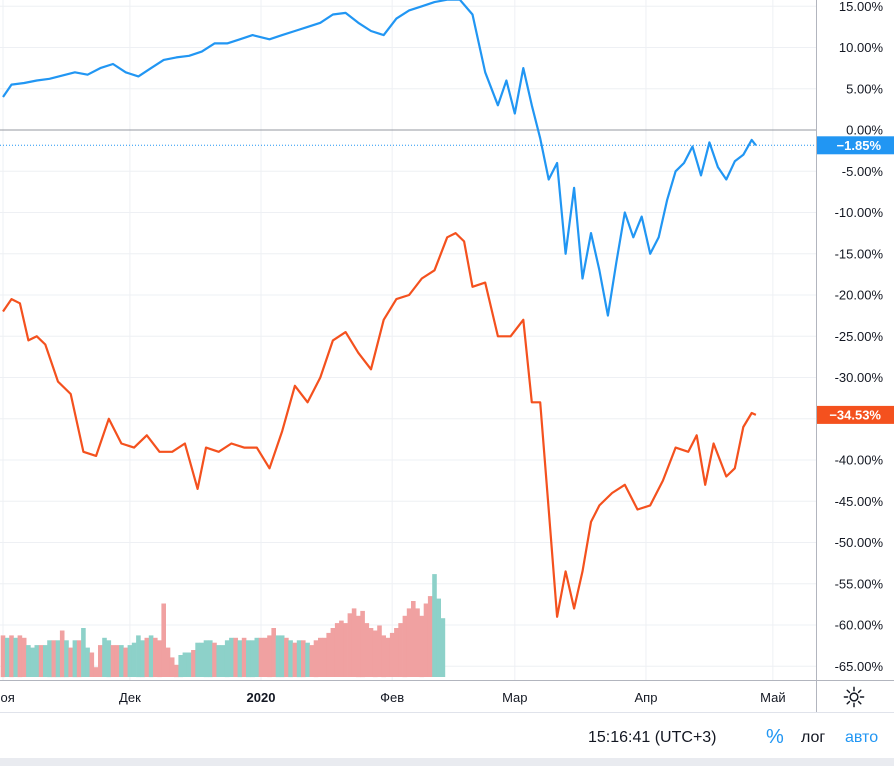 This screenshot has width=894, height=766. I want to click on x-tick-label: Апр, so click(646, 697).